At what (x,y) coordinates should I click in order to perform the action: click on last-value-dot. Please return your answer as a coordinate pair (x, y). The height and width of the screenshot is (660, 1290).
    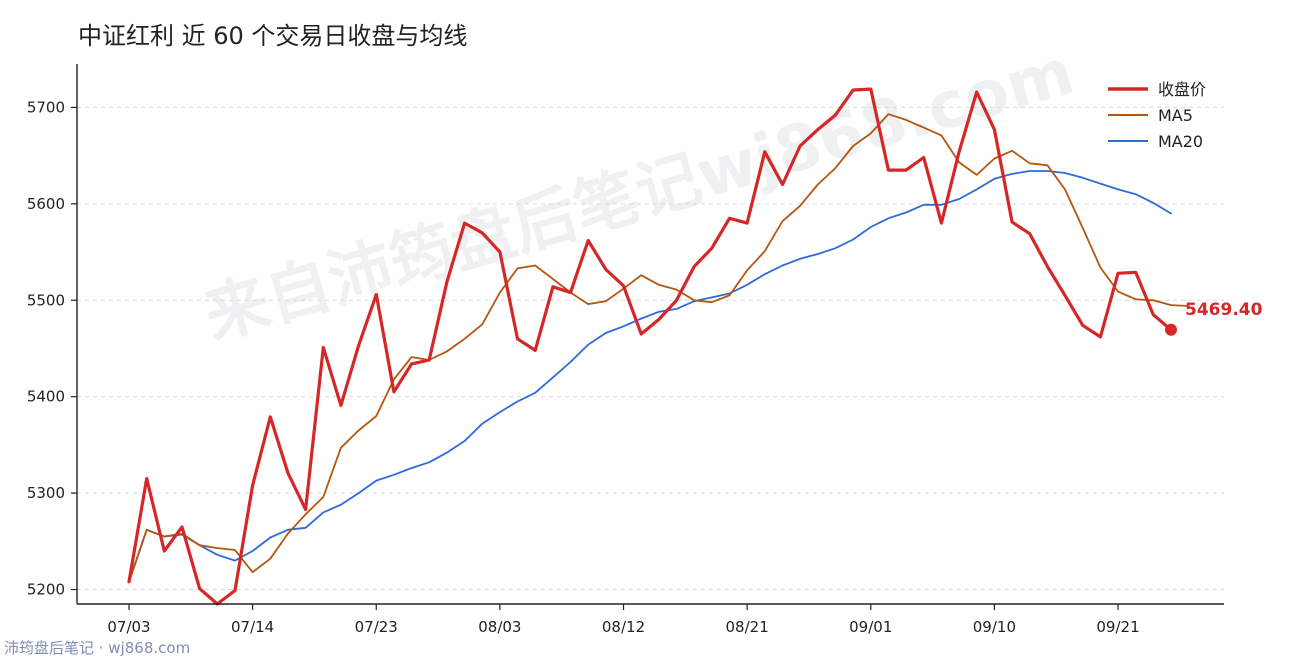
    Looking at the image, I should click on (1171, 329).